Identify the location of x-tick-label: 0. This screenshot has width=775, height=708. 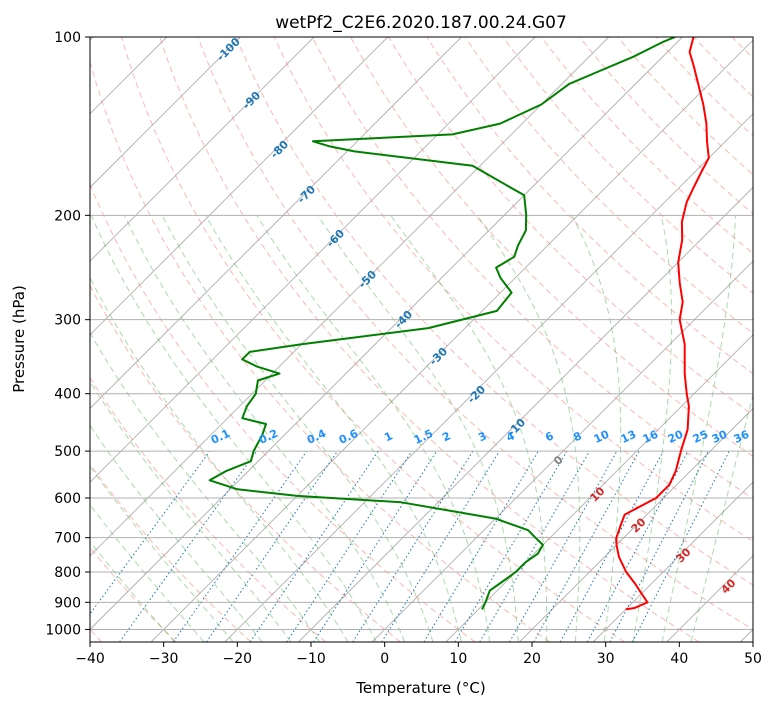
(384, 659).